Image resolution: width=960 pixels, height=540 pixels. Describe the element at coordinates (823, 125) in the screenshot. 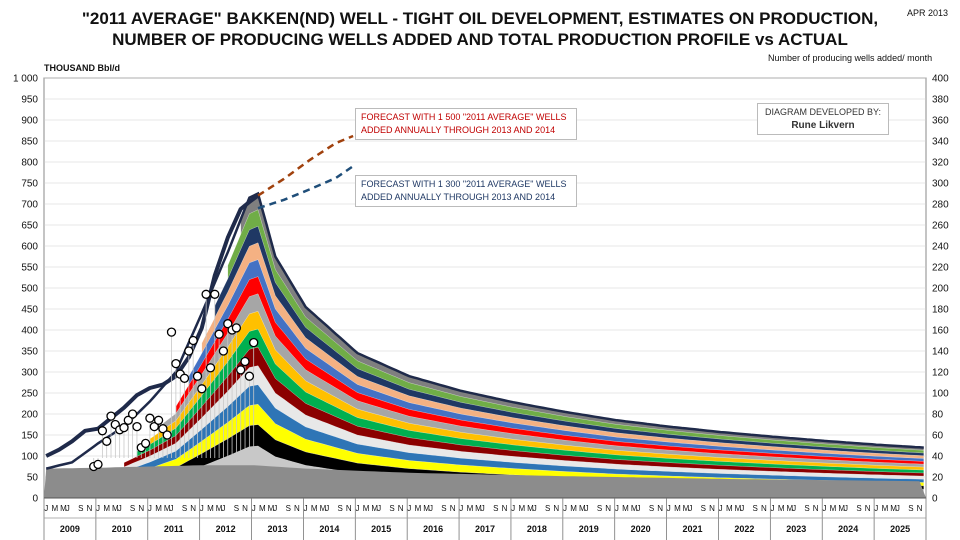

I see `credit-author: Rune Likvern` at that location.